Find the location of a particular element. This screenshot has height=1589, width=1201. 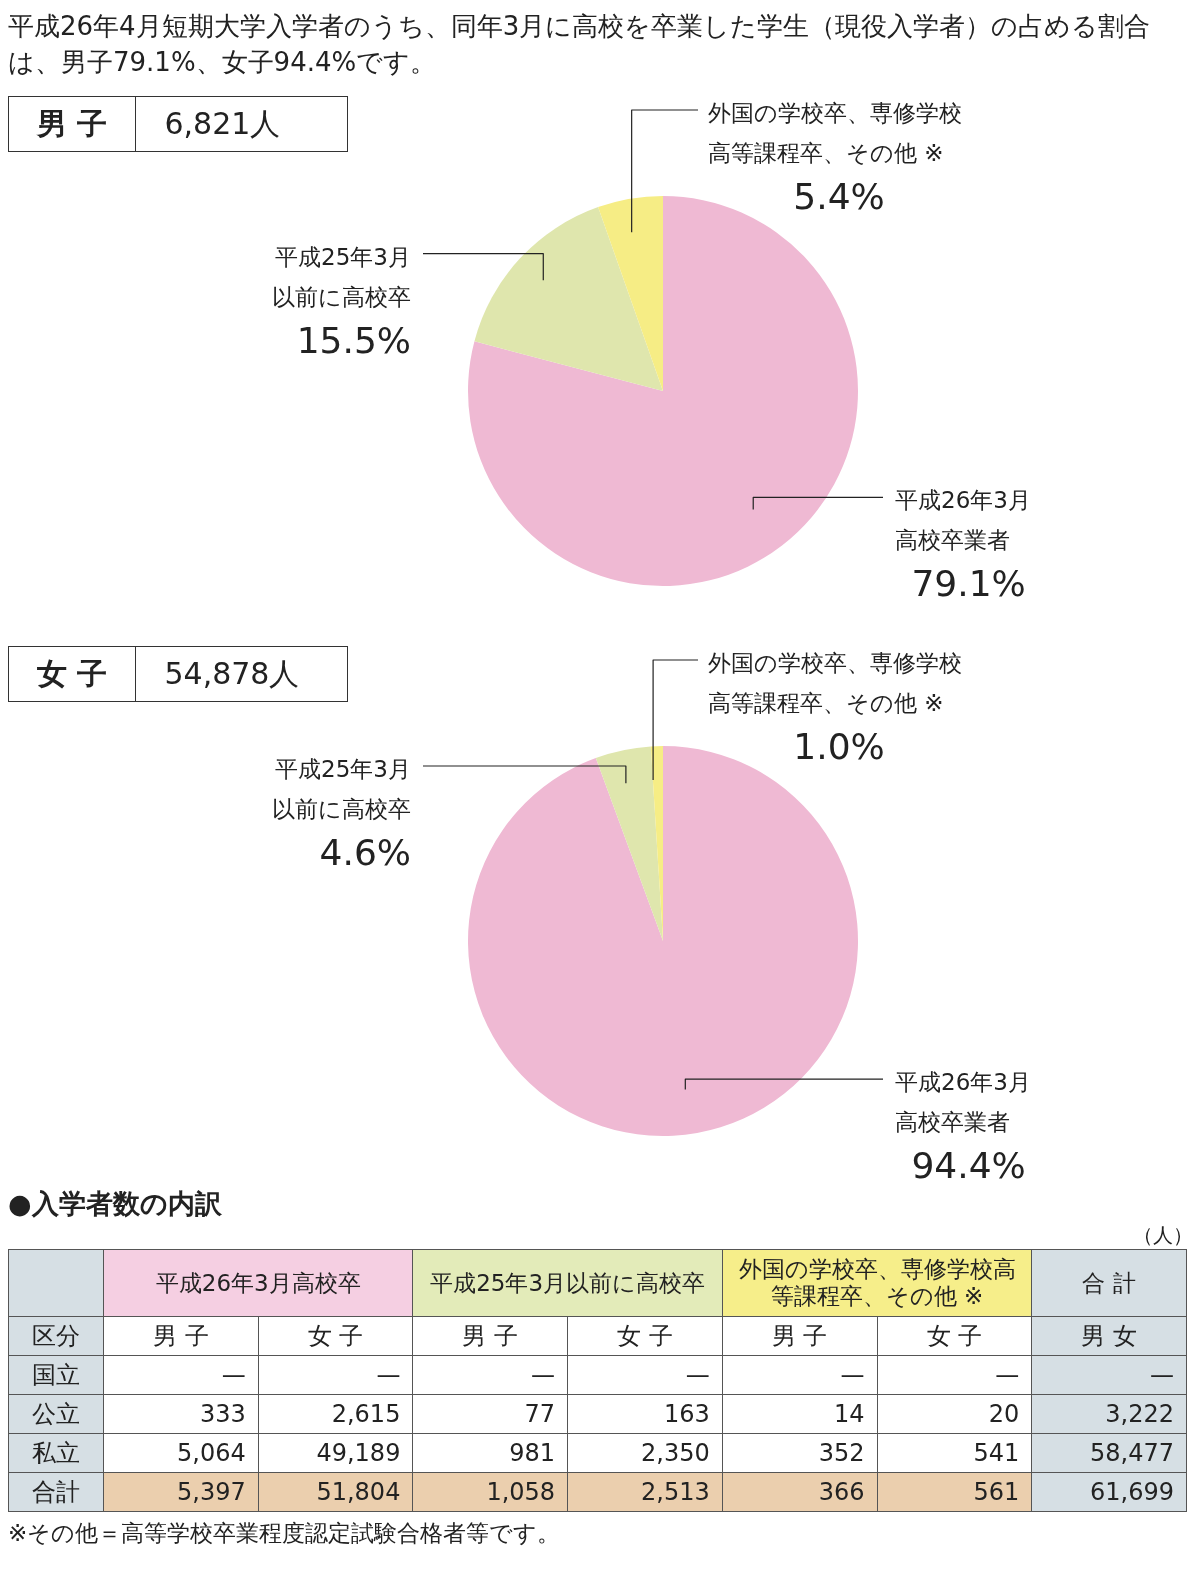

text: 区分 is located at coordinates (56, 1336).